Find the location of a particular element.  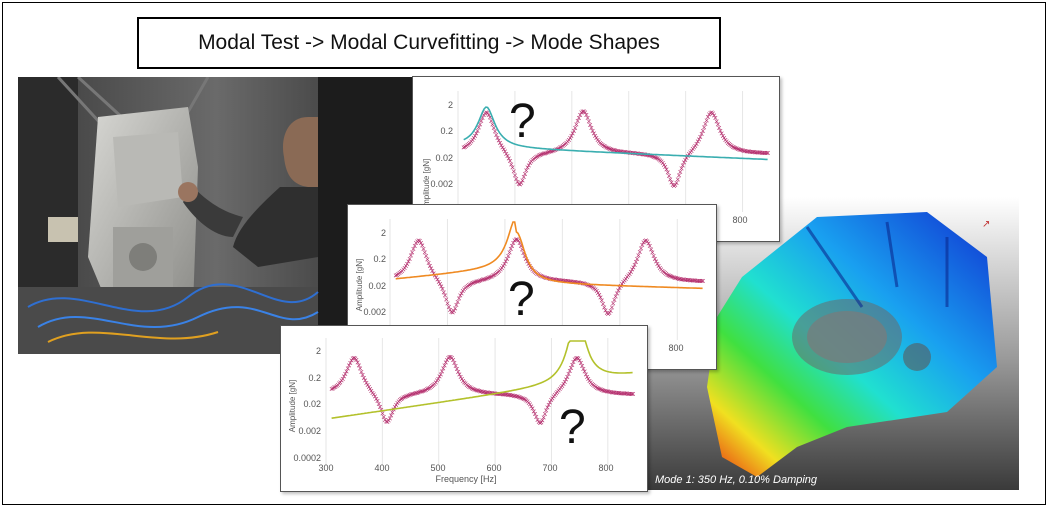

question-mark: ? is located at coordinates (522, 121).